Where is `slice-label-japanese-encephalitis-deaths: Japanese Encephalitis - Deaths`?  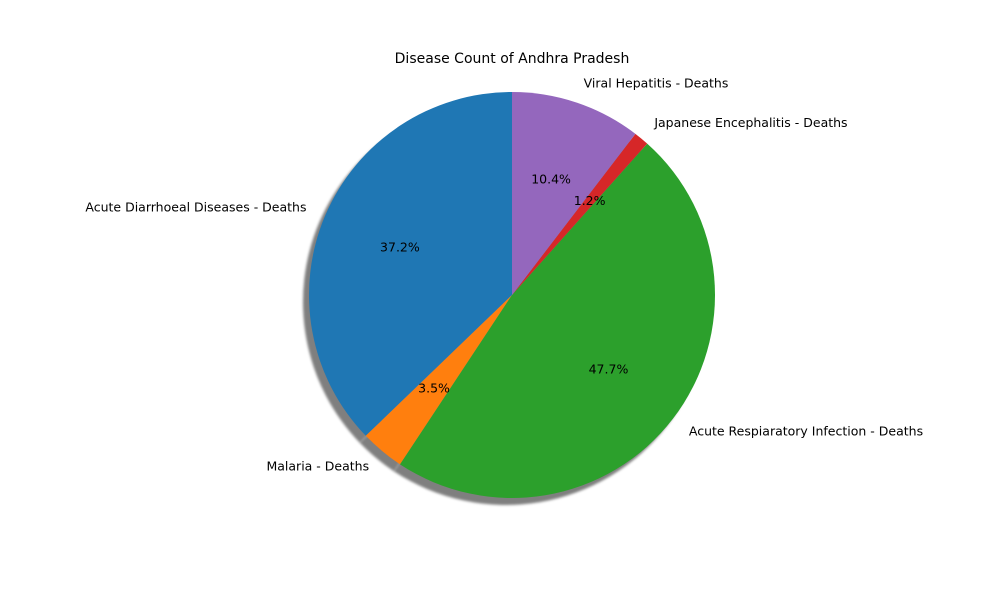 slice-label-japanese-encephalitis-deaths: Japanese Encephalitis - Deaths is located at coordinates (750, 122).